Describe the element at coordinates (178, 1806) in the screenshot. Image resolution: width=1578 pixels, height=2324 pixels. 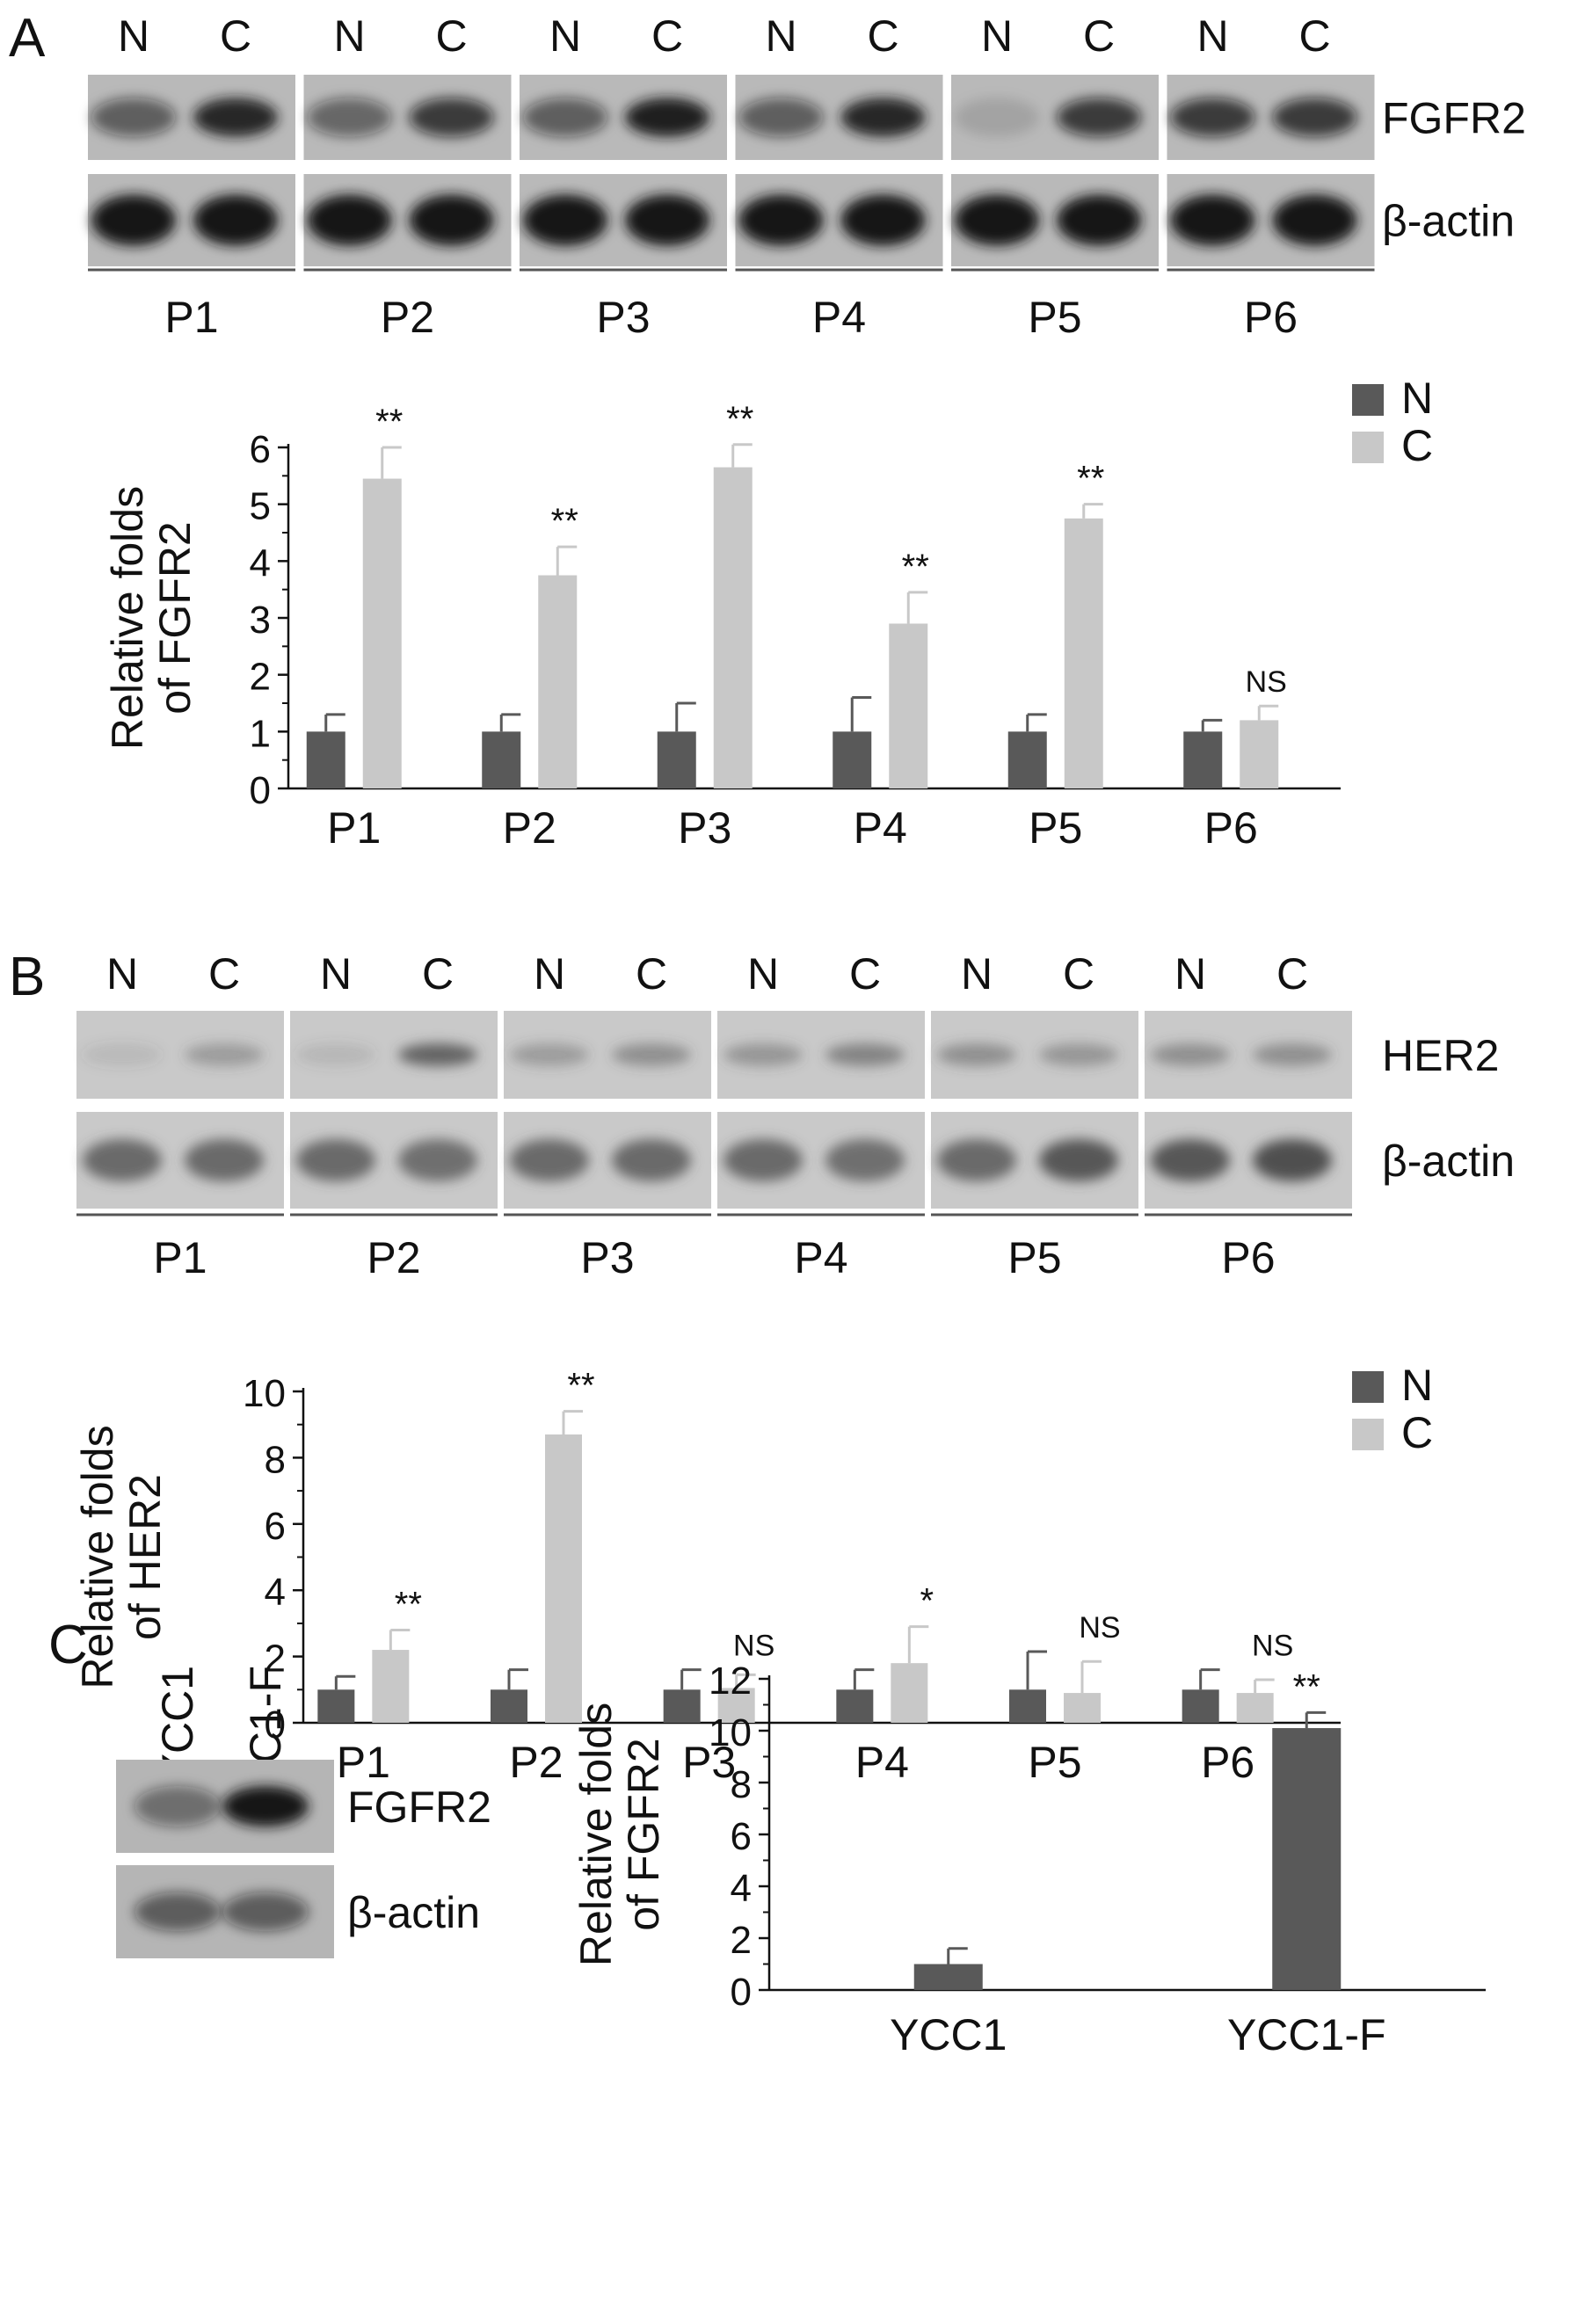
I see `band-fgfr2-ycc1` at that location.